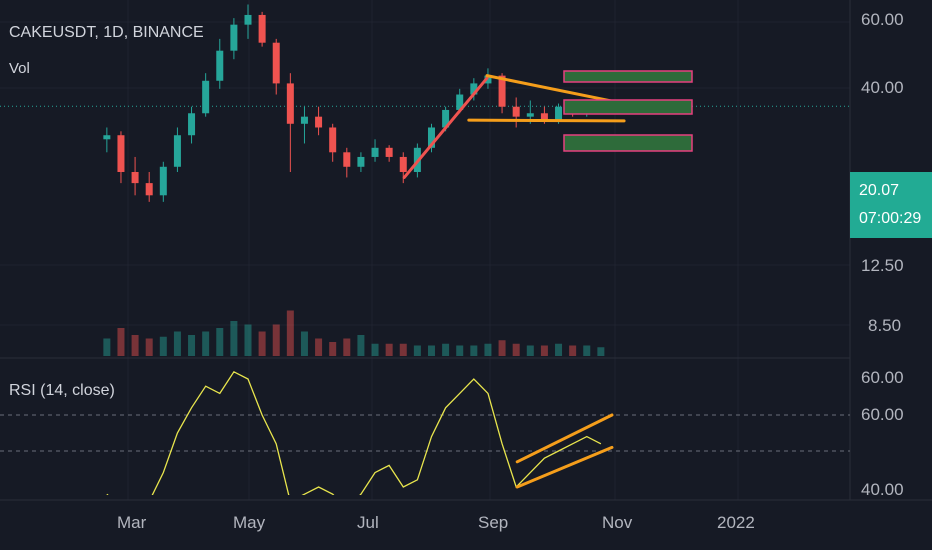 Image resolution: width=932 pixels, height=550 pixels. What do you see at coordinates (882, 414) in the screenshot?
I see `rsi-tick-label-60: 60.00` at bounding box center [882, 414].